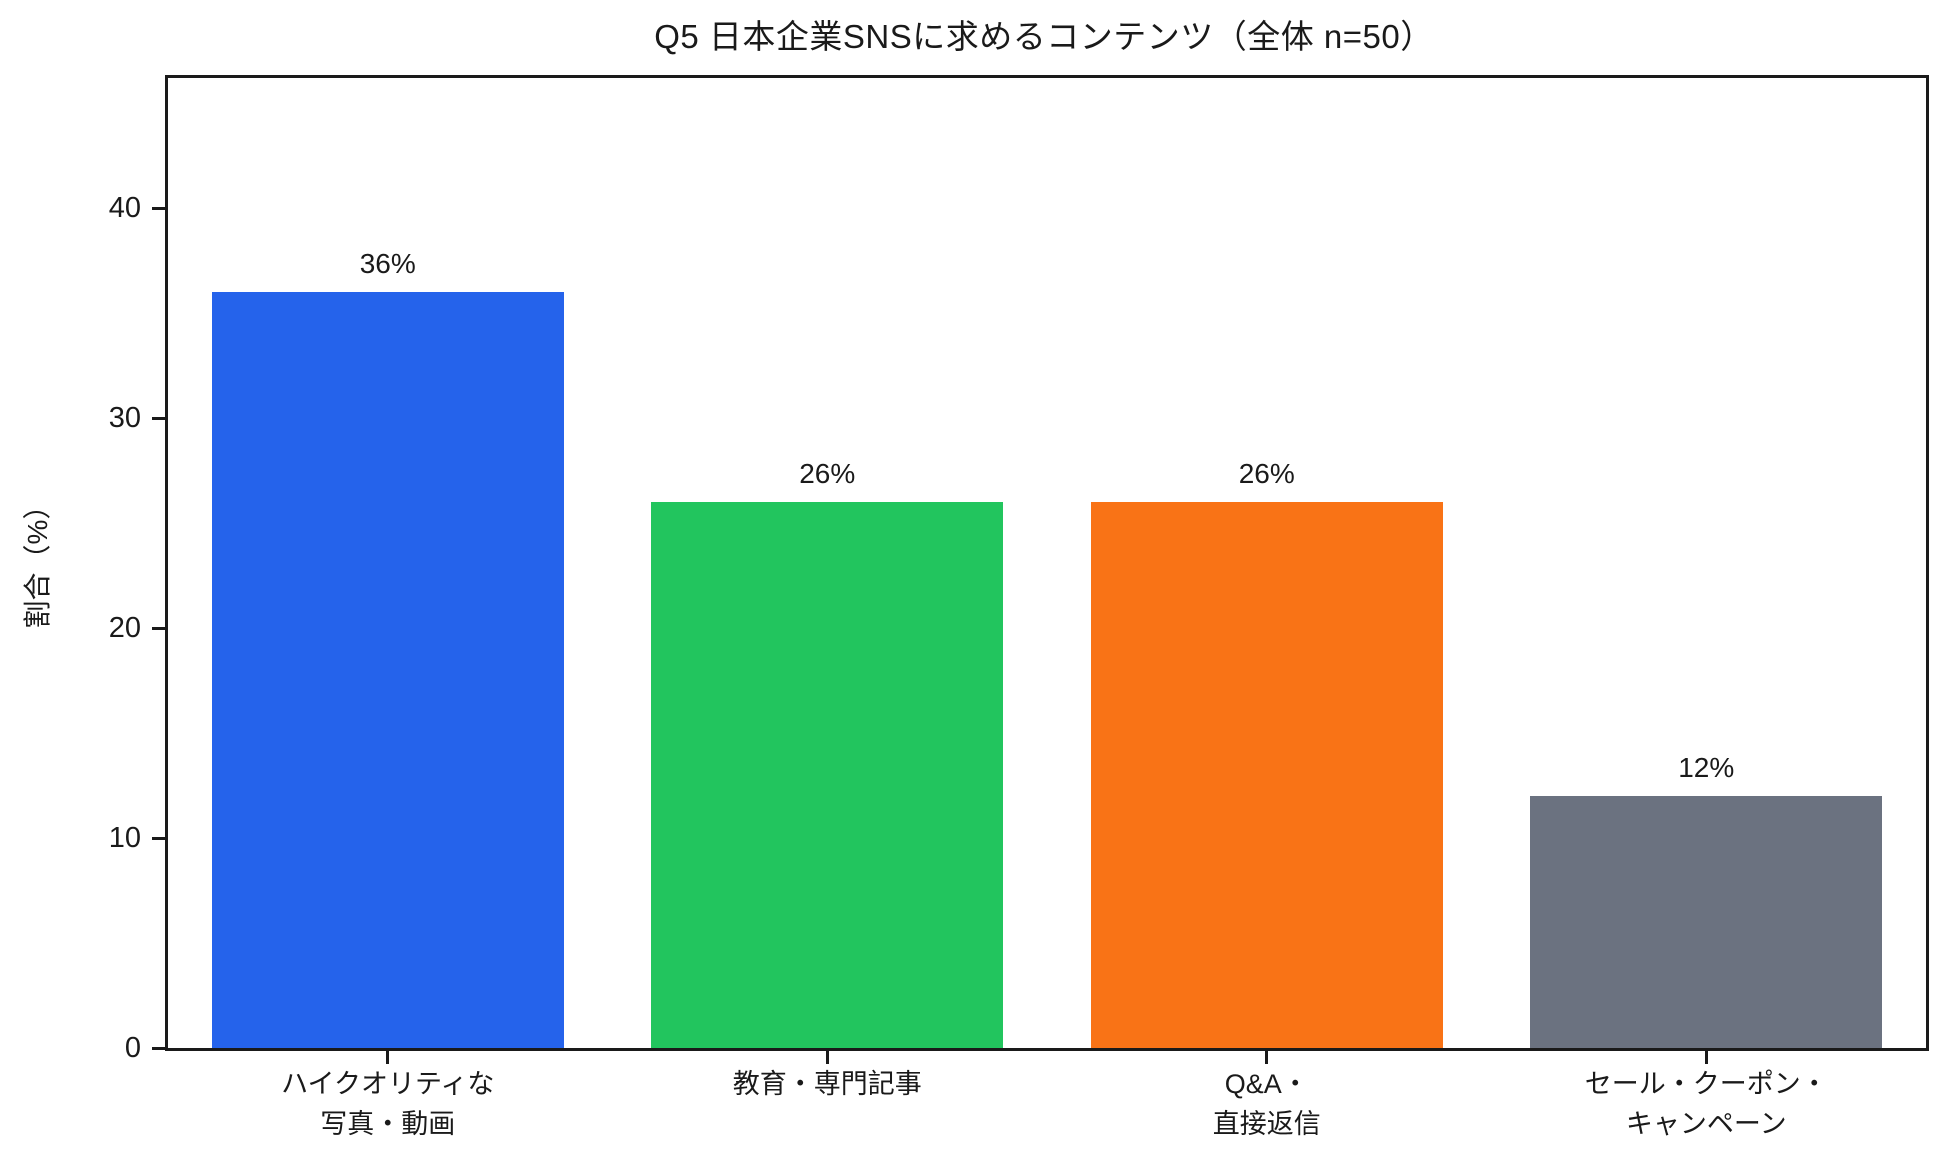  I want to click on y-tick-label: 30, so click(124, 418).